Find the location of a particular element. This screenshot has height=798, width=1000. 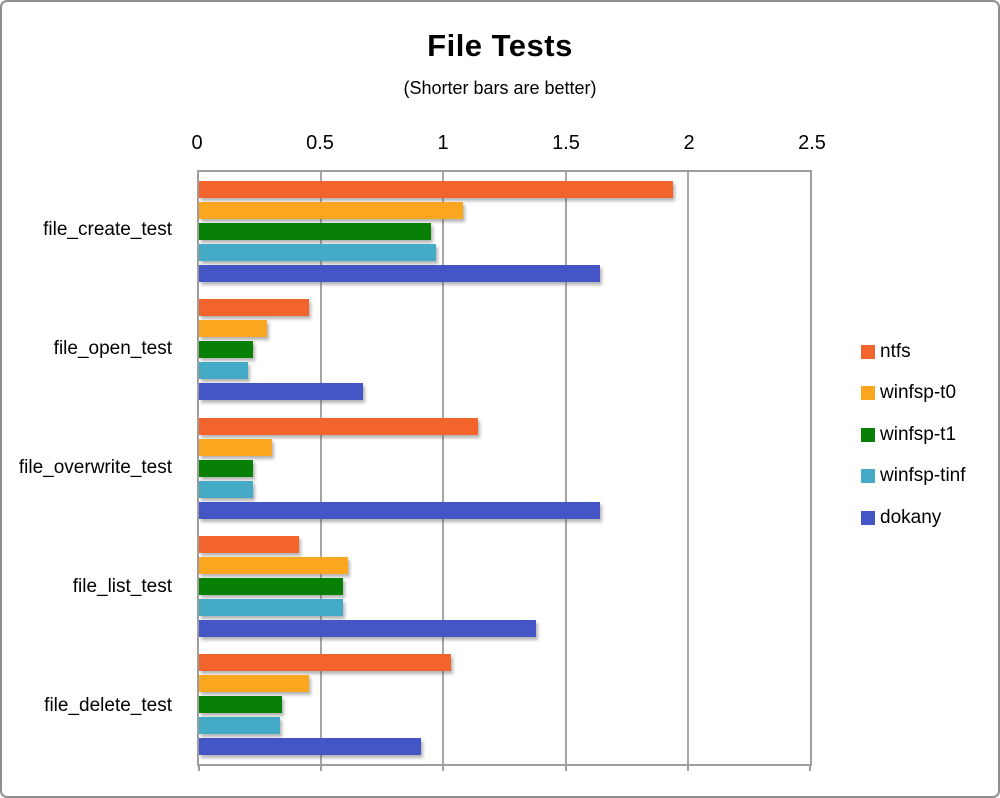

x-tick-label: 0.5 is located at coordinates (320, 143).